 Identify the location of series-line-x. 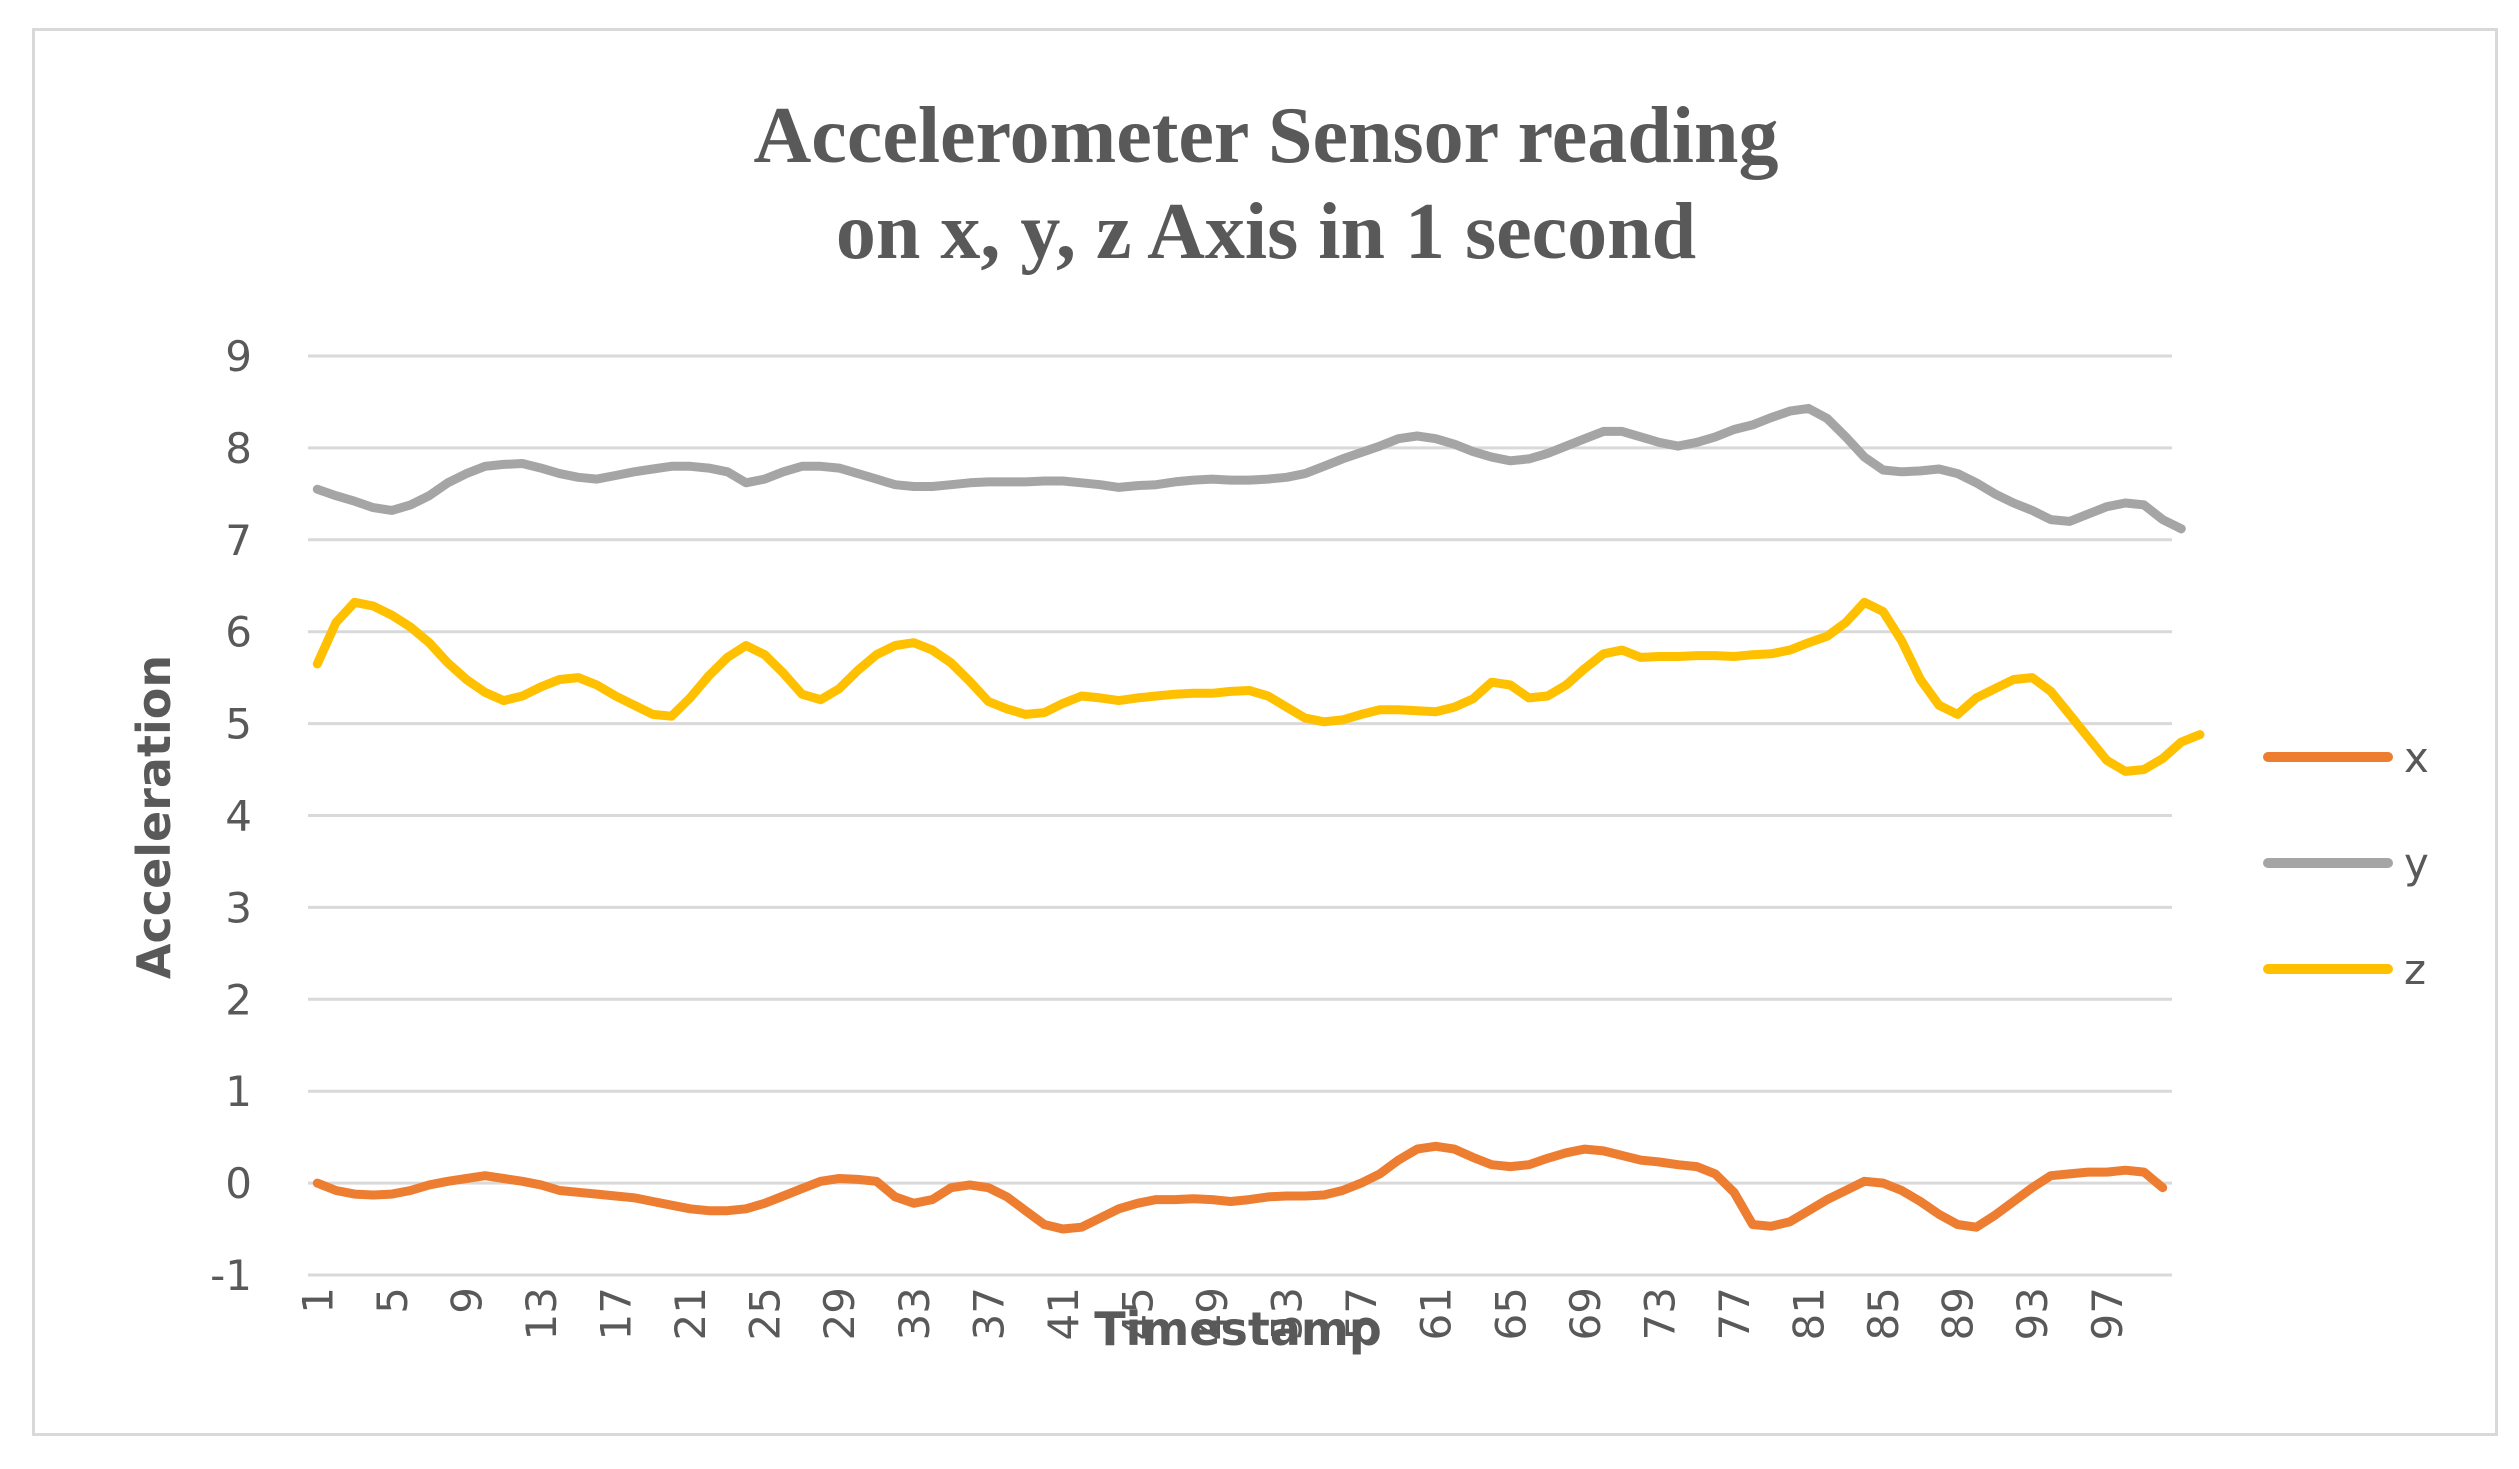
(1240, 1187).